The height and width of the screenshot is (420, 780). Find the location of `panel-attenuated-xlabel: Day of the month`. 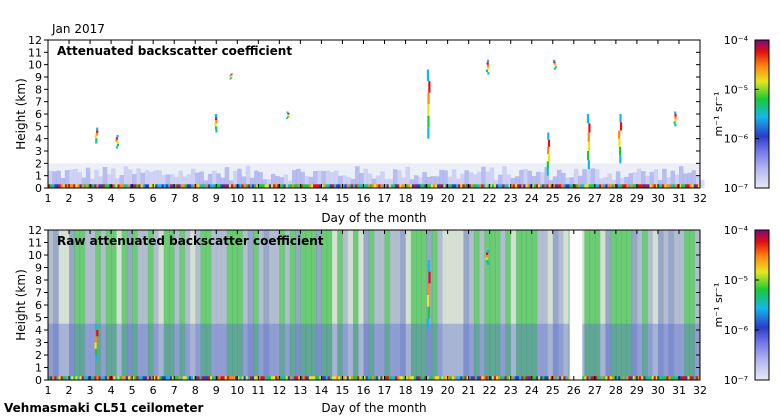

panel-attenuated-xlabel: Day of the month is located at coordinates (373, 218).